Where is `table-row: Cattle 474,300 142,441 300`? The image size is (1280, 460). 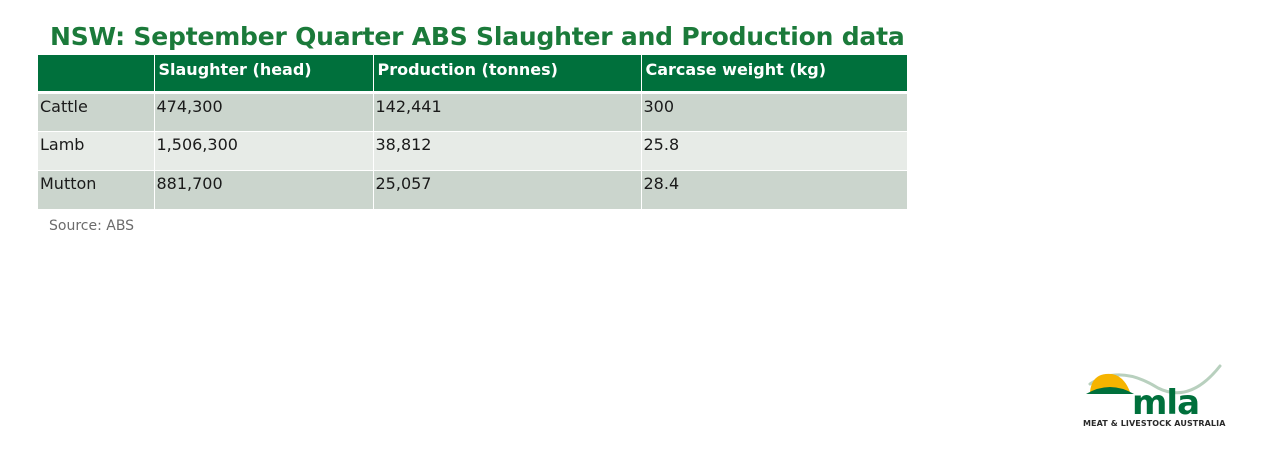 table-row: Cattle 474,300 142,441 300 is located at coordinates (472, 112).